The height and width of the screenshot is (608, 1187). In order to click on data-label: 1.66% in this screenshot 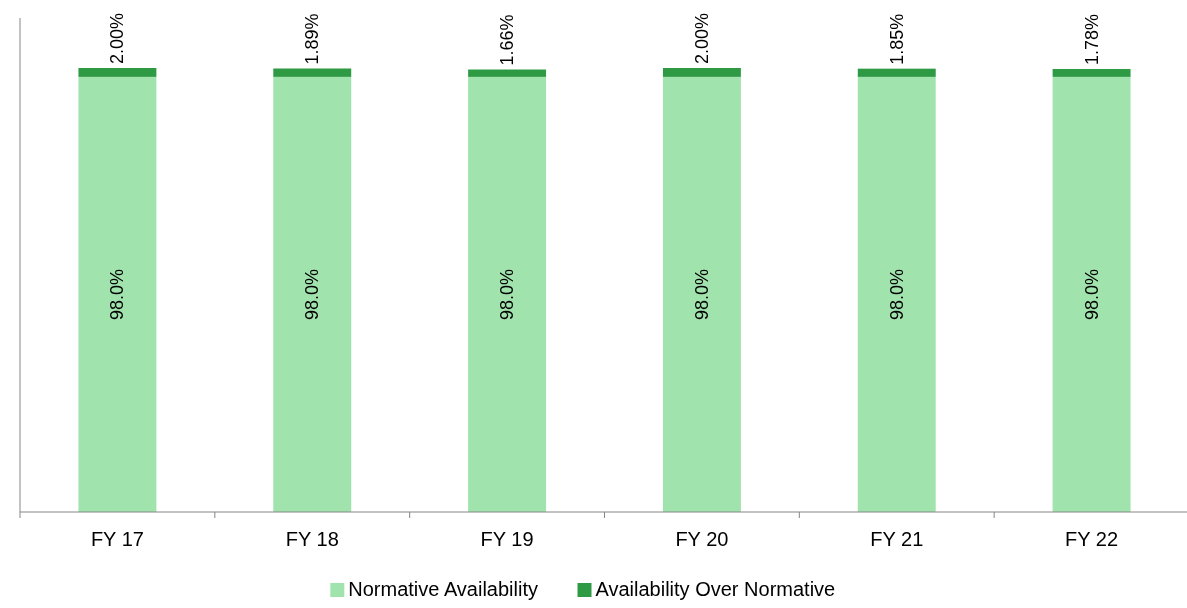, I will do `click(507, 40)`.